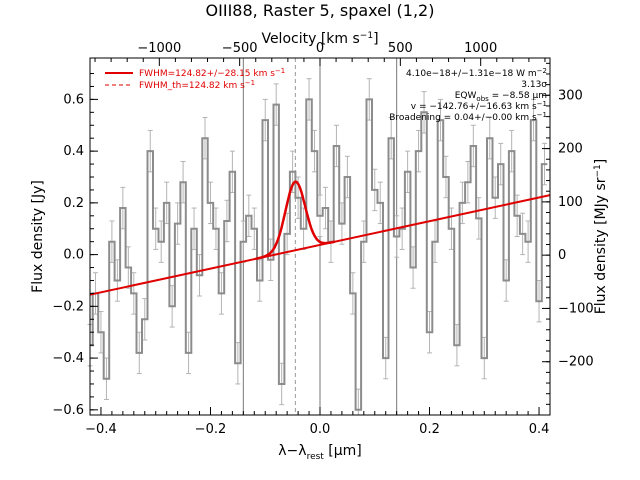 The height and width of the screenshot is (480, 640). I want to click on annotation-line: Broadening = 0.04+/−0.00 km s−1, so click(468, 117).